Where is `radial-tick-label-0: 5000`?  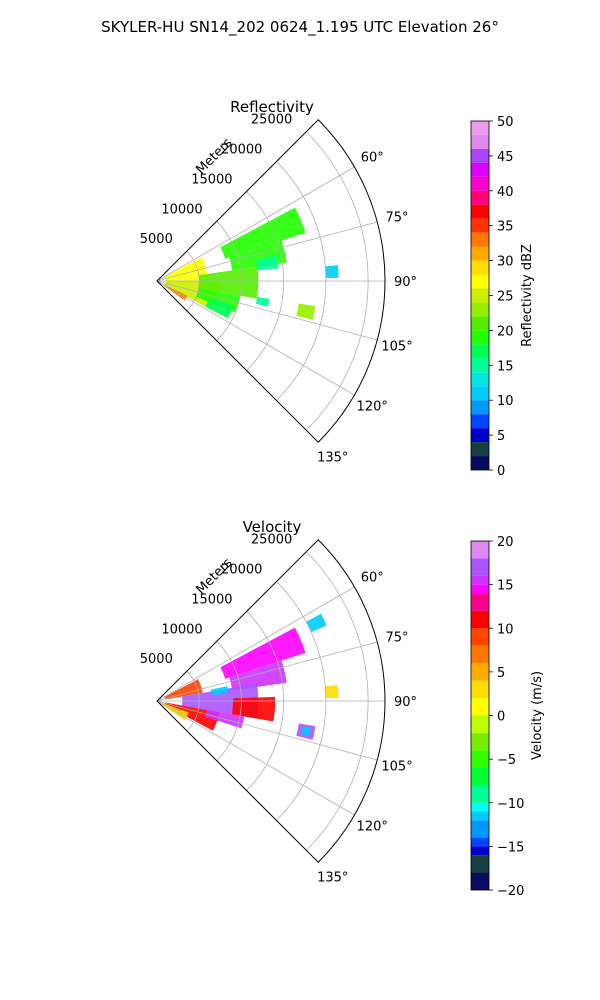 radial-tick-label-0: 5000 is located at coordinates (156, 659).